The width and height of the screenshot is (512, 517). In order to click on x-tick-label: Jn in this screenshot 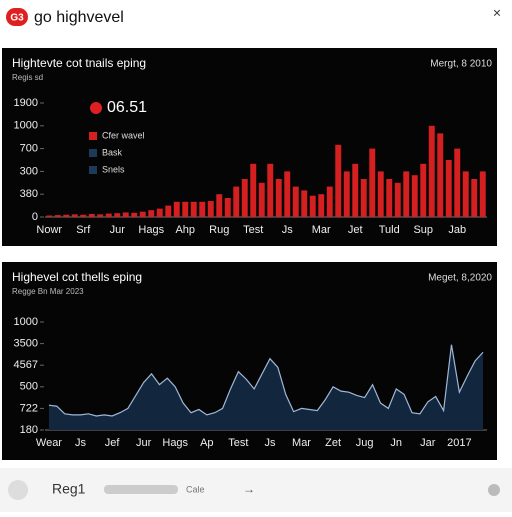, I will do `click(396, 443)`.